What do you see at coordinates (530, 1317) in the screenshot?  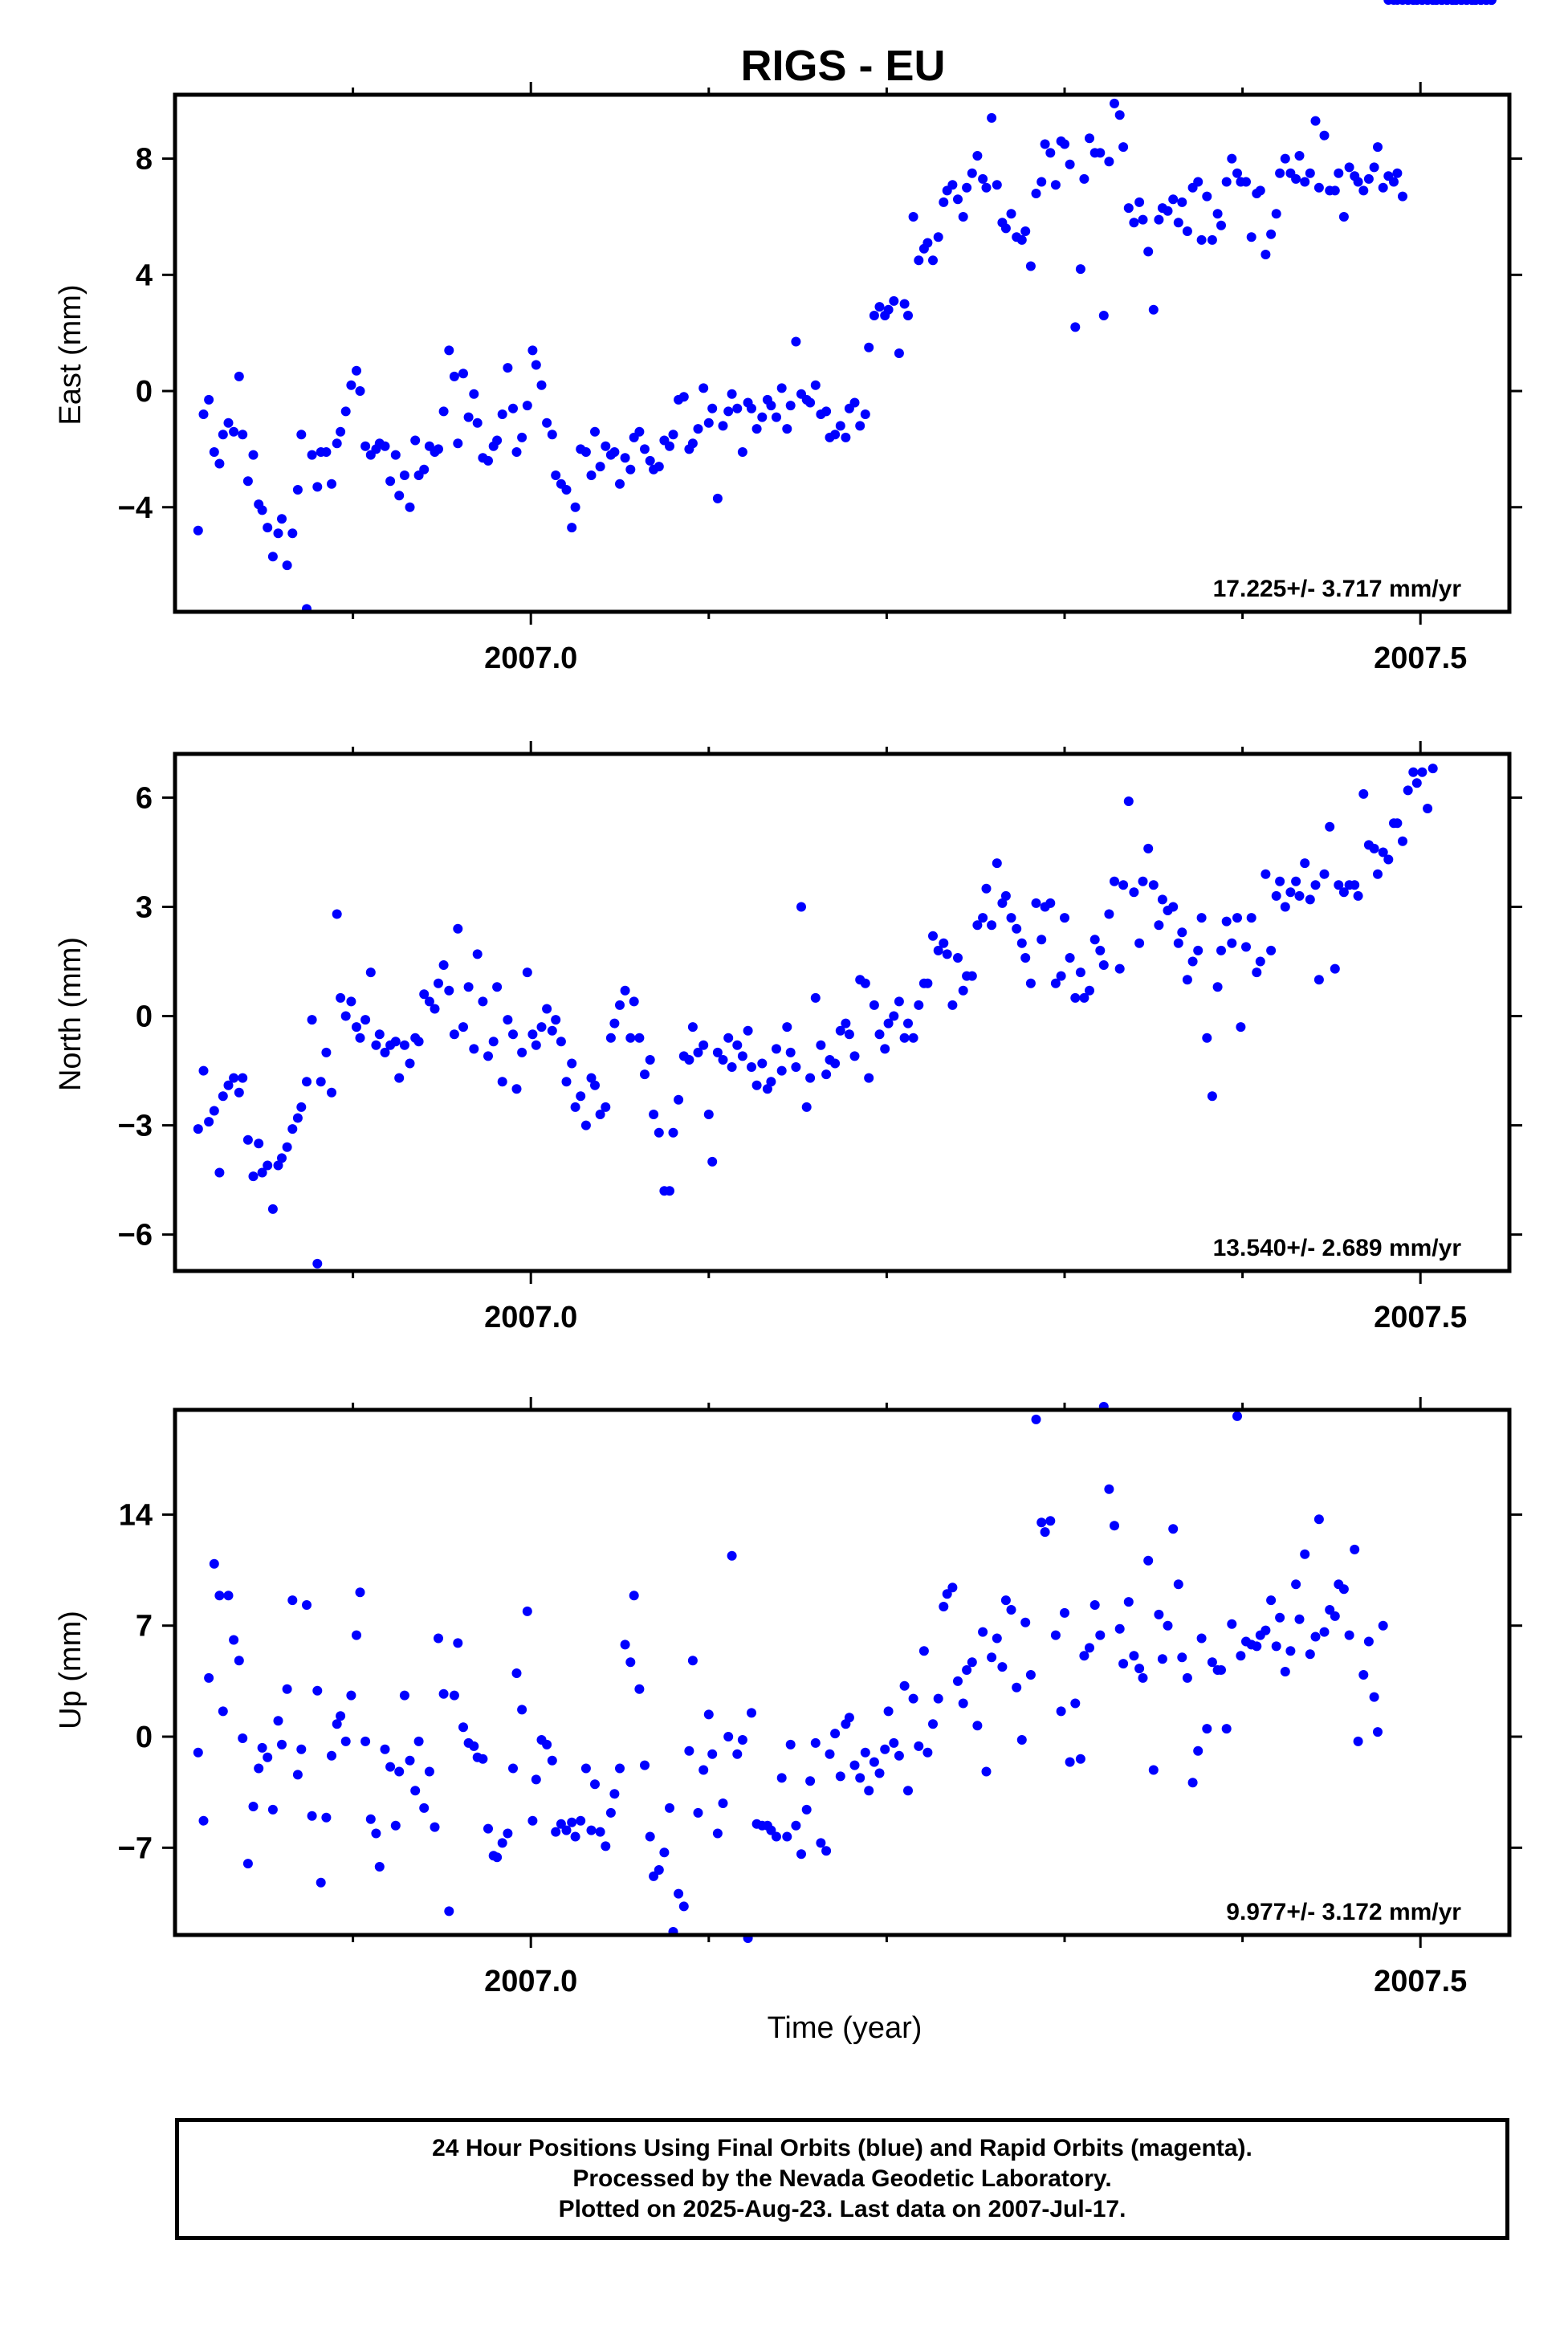 I see `north-xtick-label: 2007.0` at bounding box center [530, 1317].